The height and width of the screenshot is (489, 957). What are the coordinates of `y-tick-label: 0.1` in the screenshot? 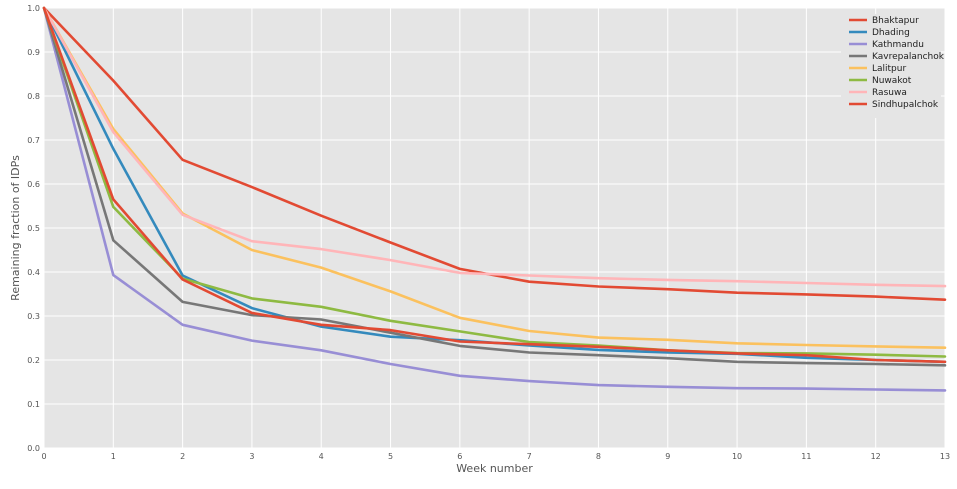 It's located at (33, 404).